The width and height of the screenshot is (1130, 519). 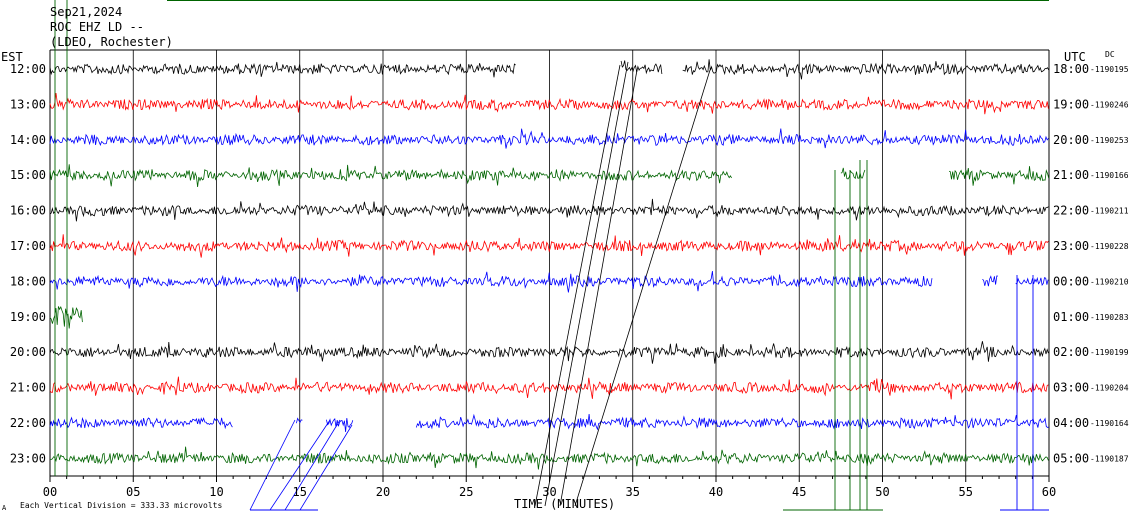 I want to click on dc-offset-label: -1190283, so click(x=1109, y=317).